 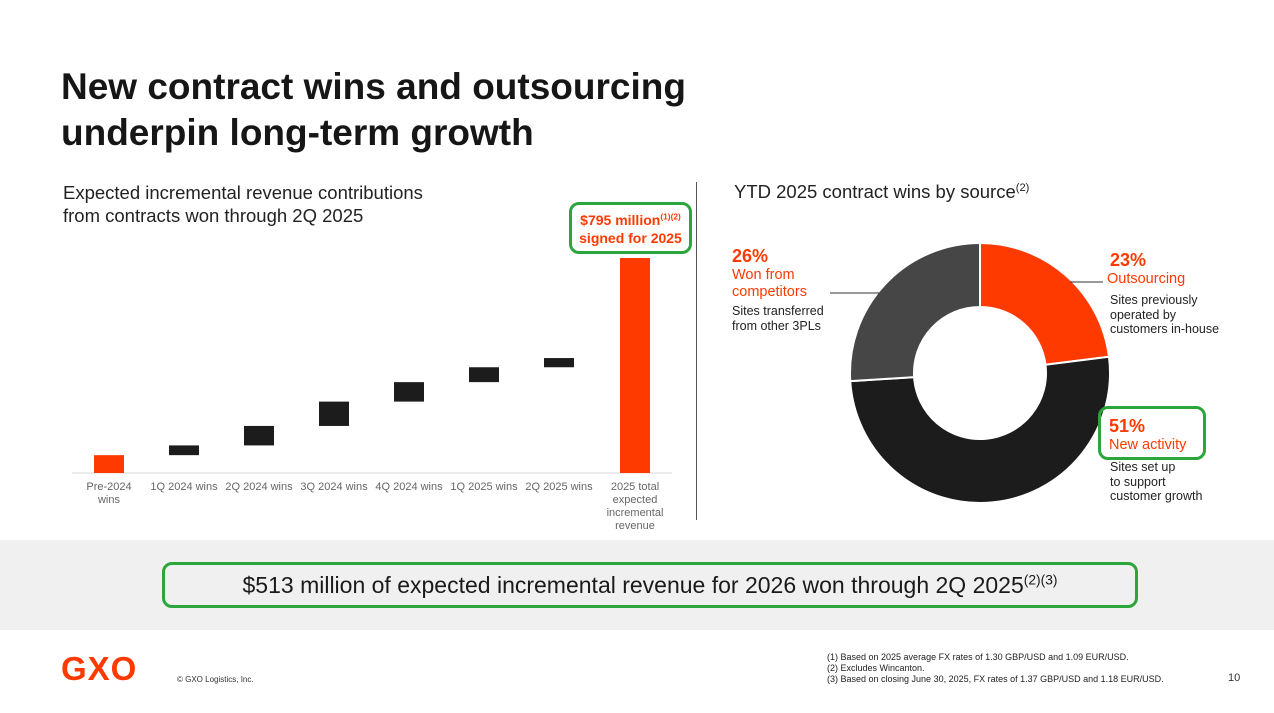 I want to click on competitors-desc-line1: Sites transferred, so click(x=778, y=311).